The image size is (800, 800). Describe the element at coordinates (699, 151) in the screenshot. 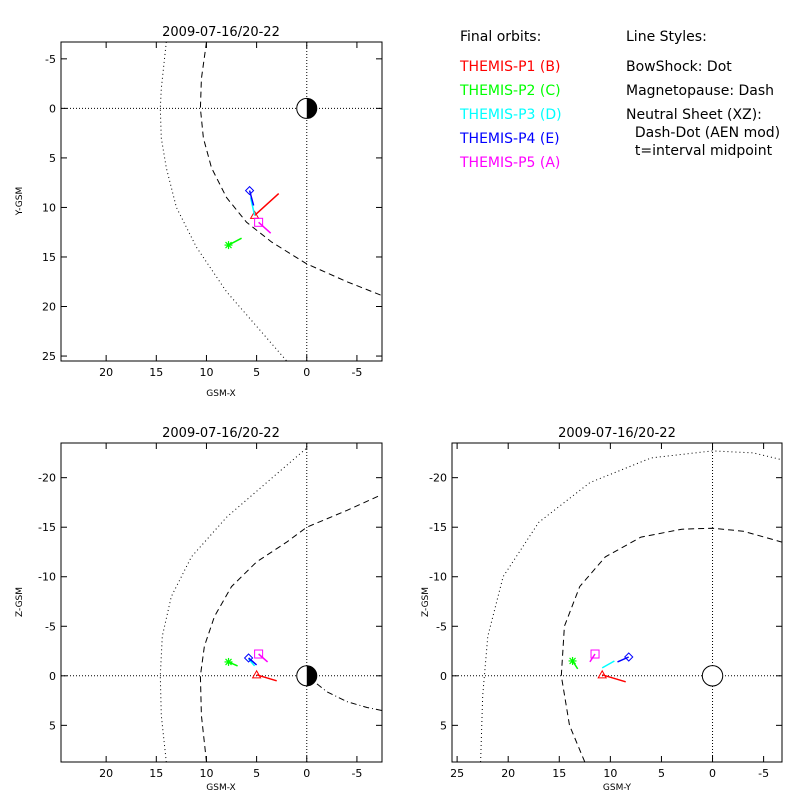

I see `legend-style-midpoint: t=interval midpoint` at that location.